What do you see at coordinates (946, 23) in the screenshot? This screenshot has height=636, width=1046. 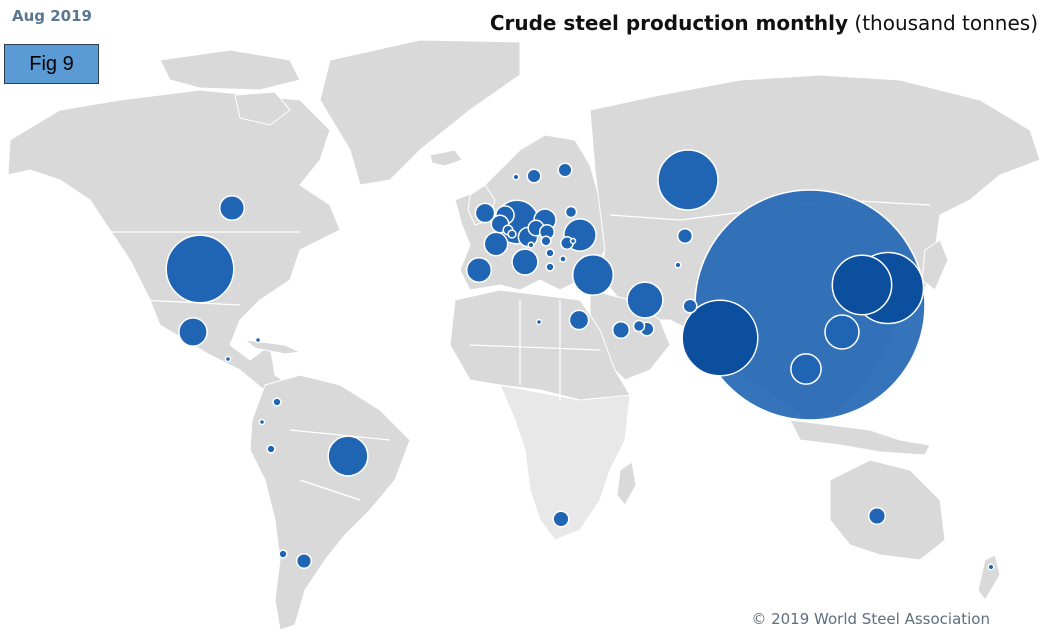 I see `title-unit: (thousand tonnes)` at bounding box center [946, 23].